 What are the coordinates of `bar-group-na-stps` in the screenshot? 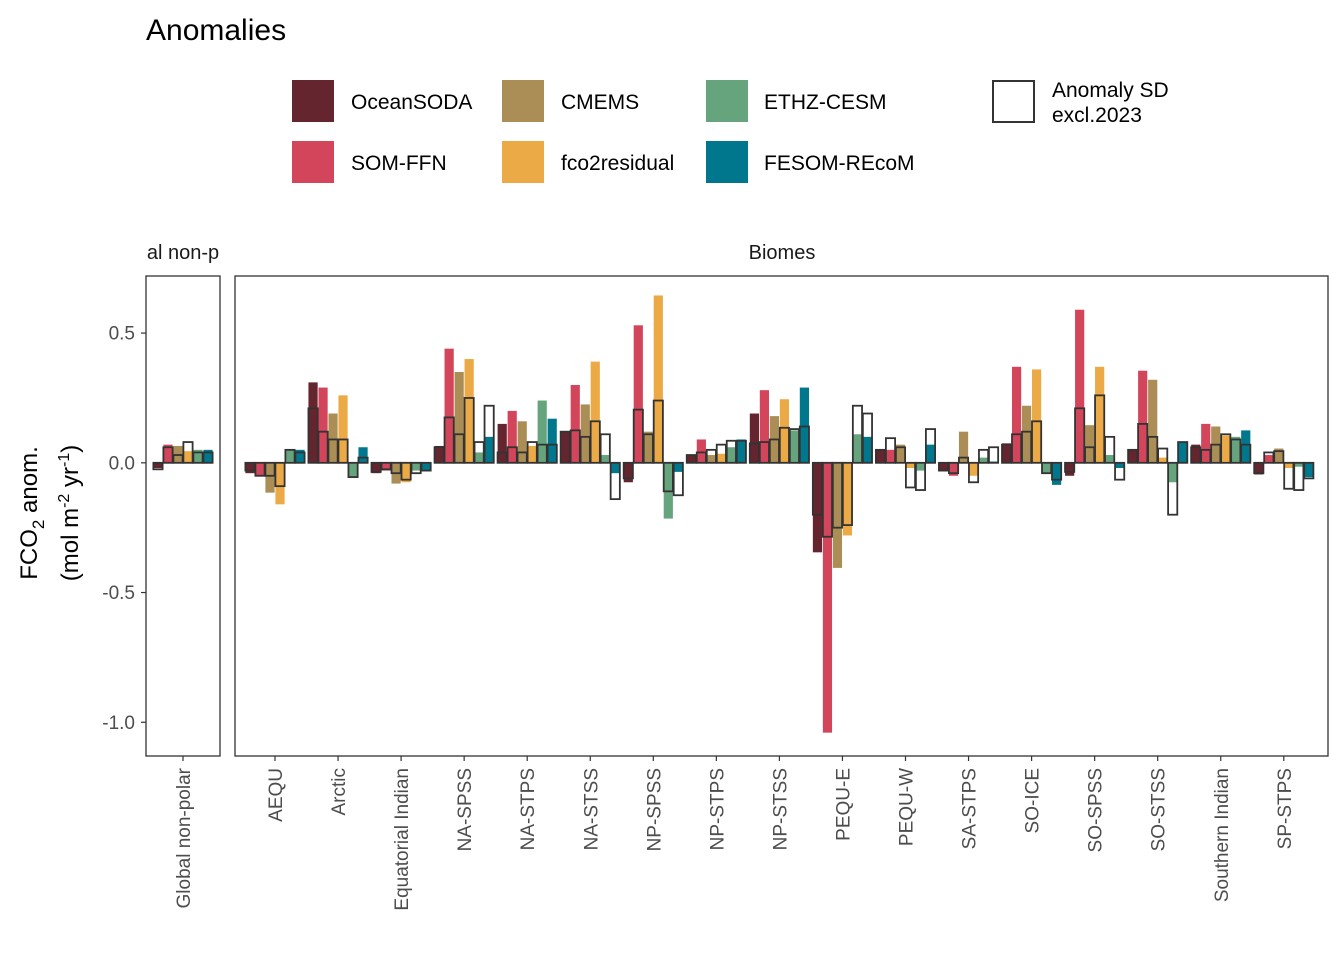 It's located at (527, 432).